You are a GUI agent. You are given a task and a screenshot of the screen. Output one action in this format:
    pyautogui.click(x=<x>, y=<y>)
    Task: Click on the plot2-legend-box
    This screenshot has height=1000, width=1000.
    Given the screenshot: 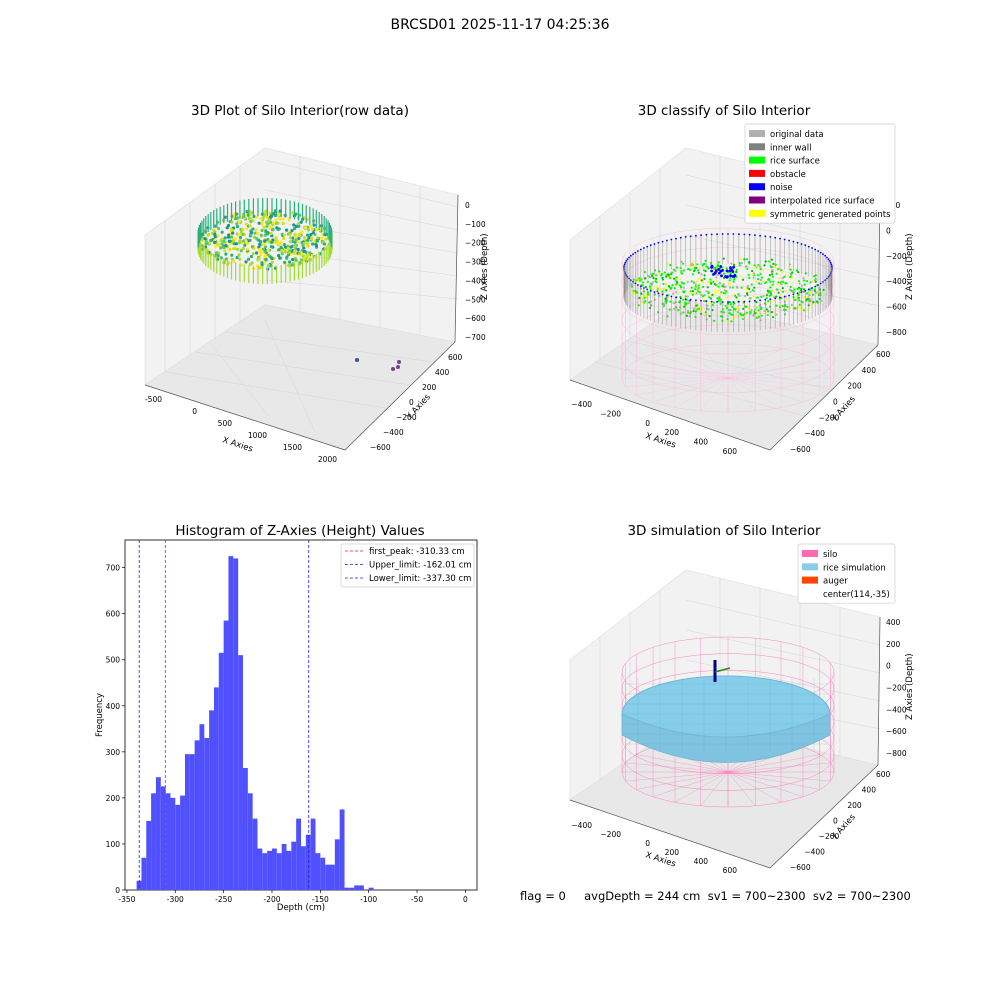 What is the action you would take?
    pyautogui.click(x=820, y=173)
    